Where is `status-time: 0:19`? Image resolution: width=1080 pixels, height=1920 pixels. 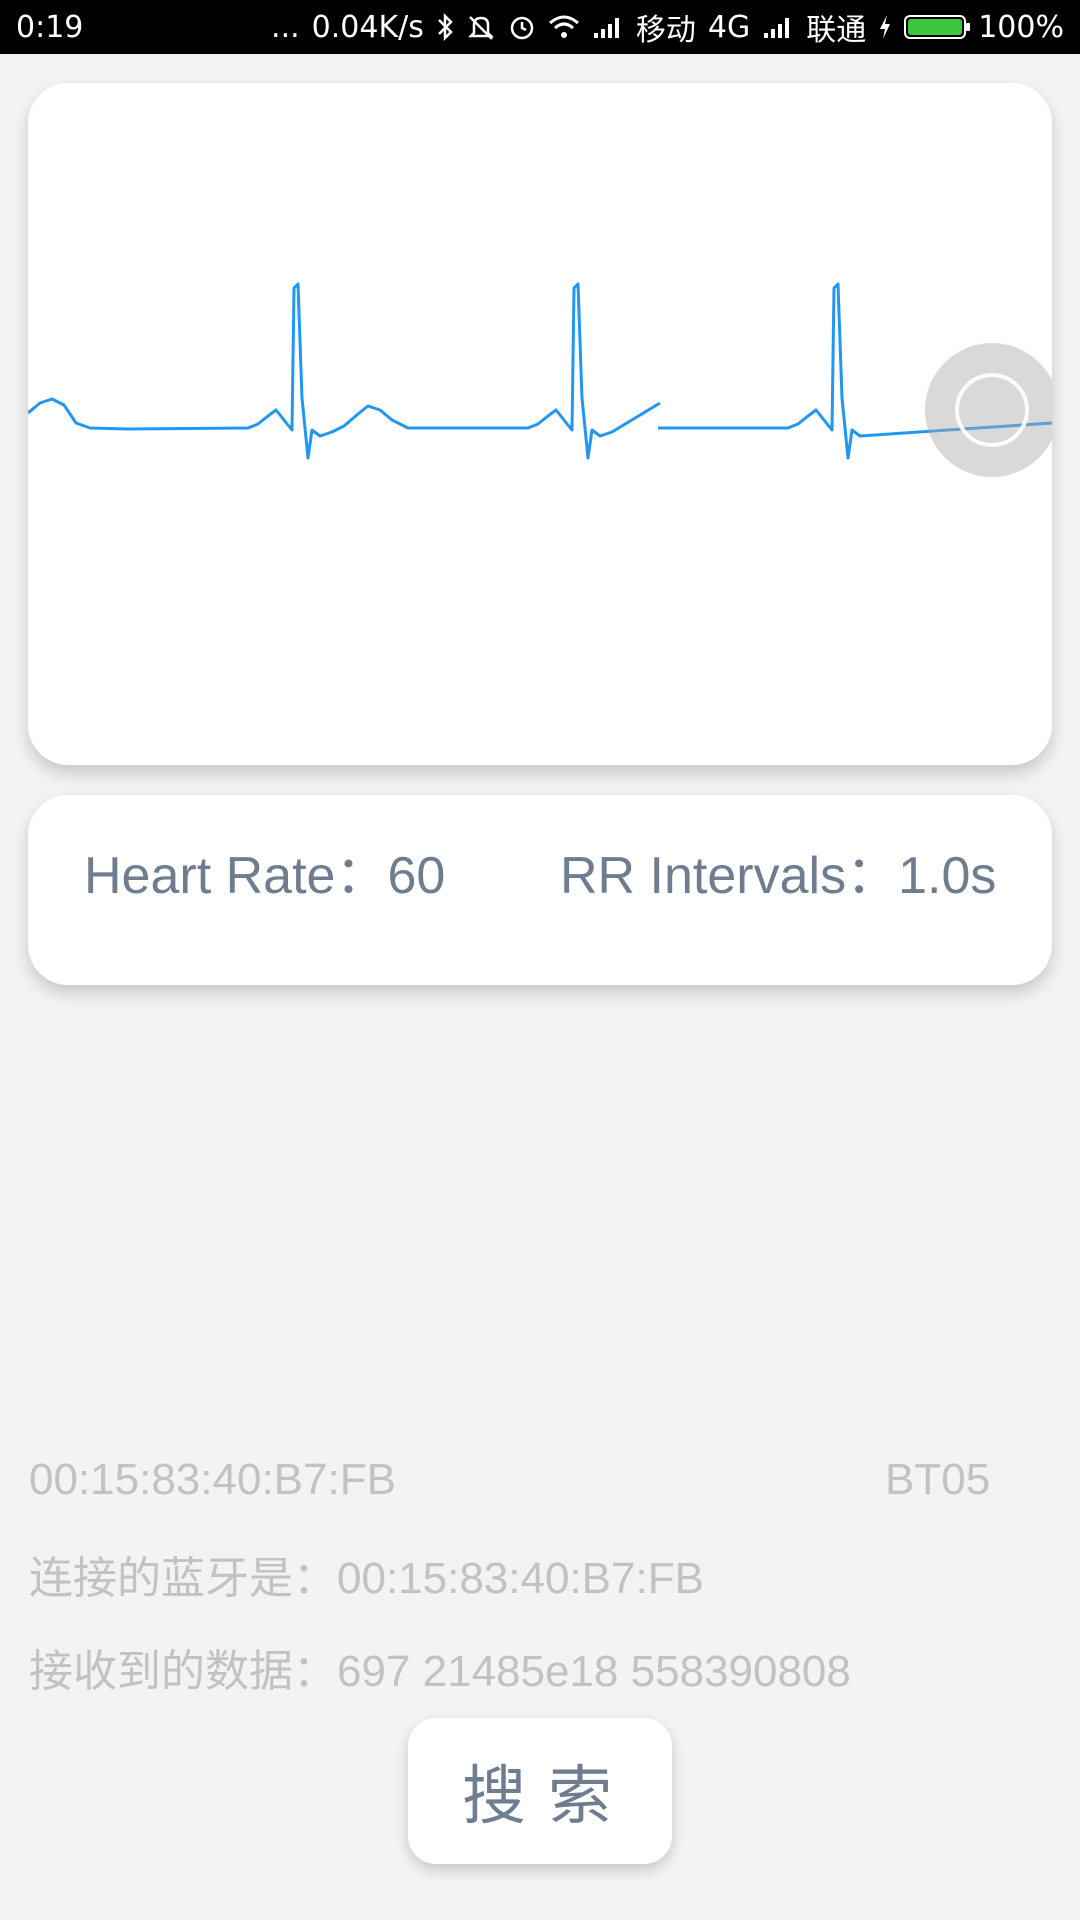 status-time: 0:19 is located at coordinates (50, 27).